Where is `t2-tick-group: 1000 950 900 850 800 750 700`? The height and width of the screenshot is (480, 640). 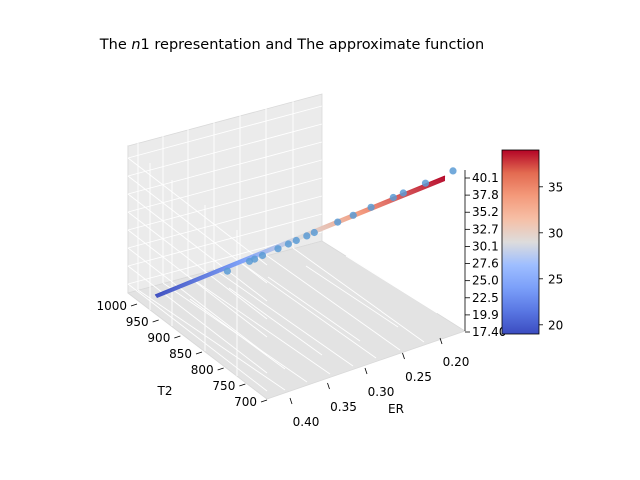
t2-tick-group: 1000 950 900 850 800 750 700 is located at coordinates (182, 354).